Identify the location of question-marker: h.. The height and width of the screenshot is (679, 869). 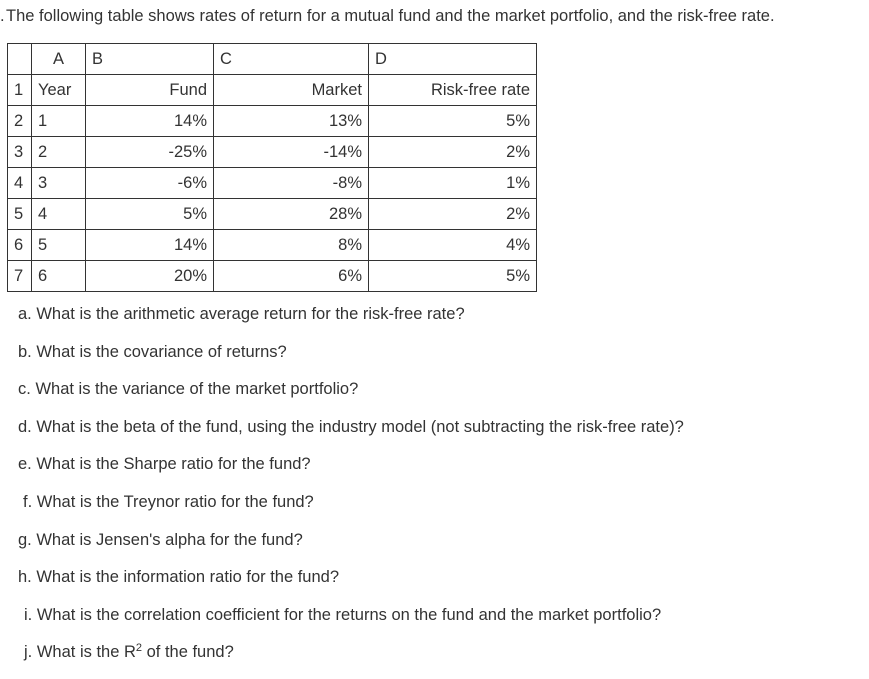
(25, 577).